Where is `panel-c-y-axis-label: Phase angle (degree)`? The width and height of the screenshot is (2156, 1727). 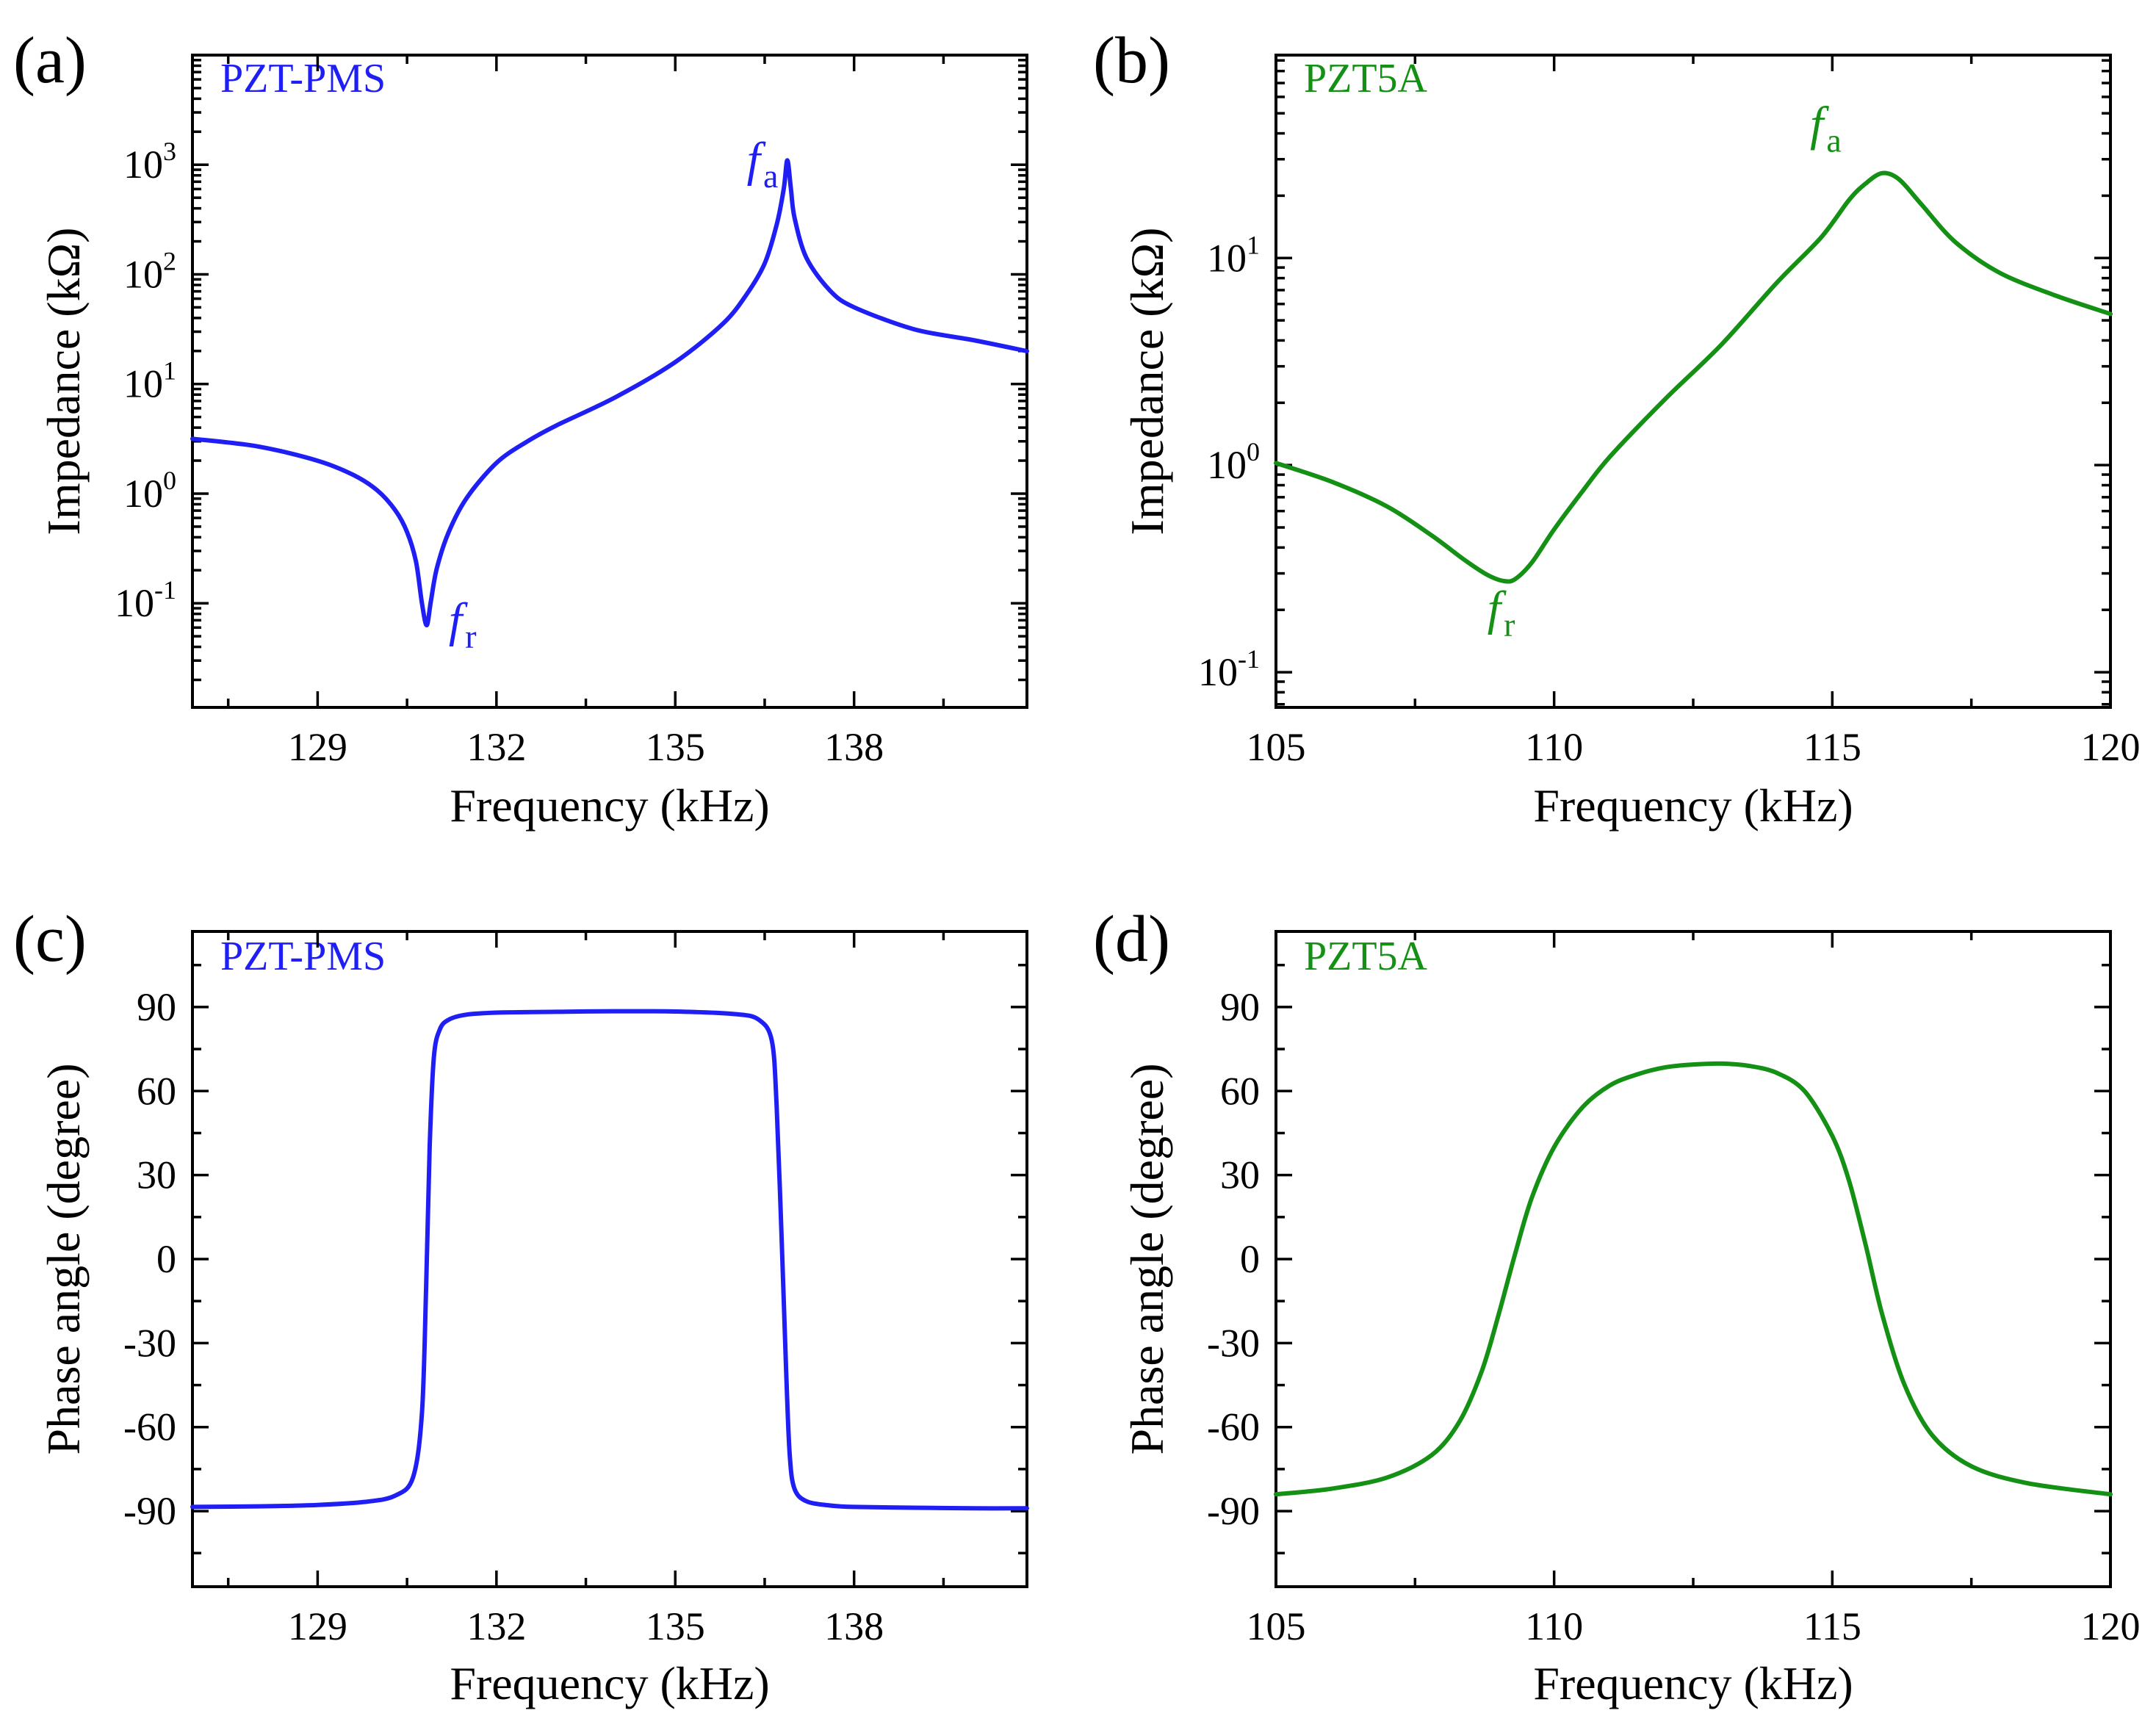
panel-c-y-axis-label: Phase angle (degree) is located at coordinates (63, 1258).